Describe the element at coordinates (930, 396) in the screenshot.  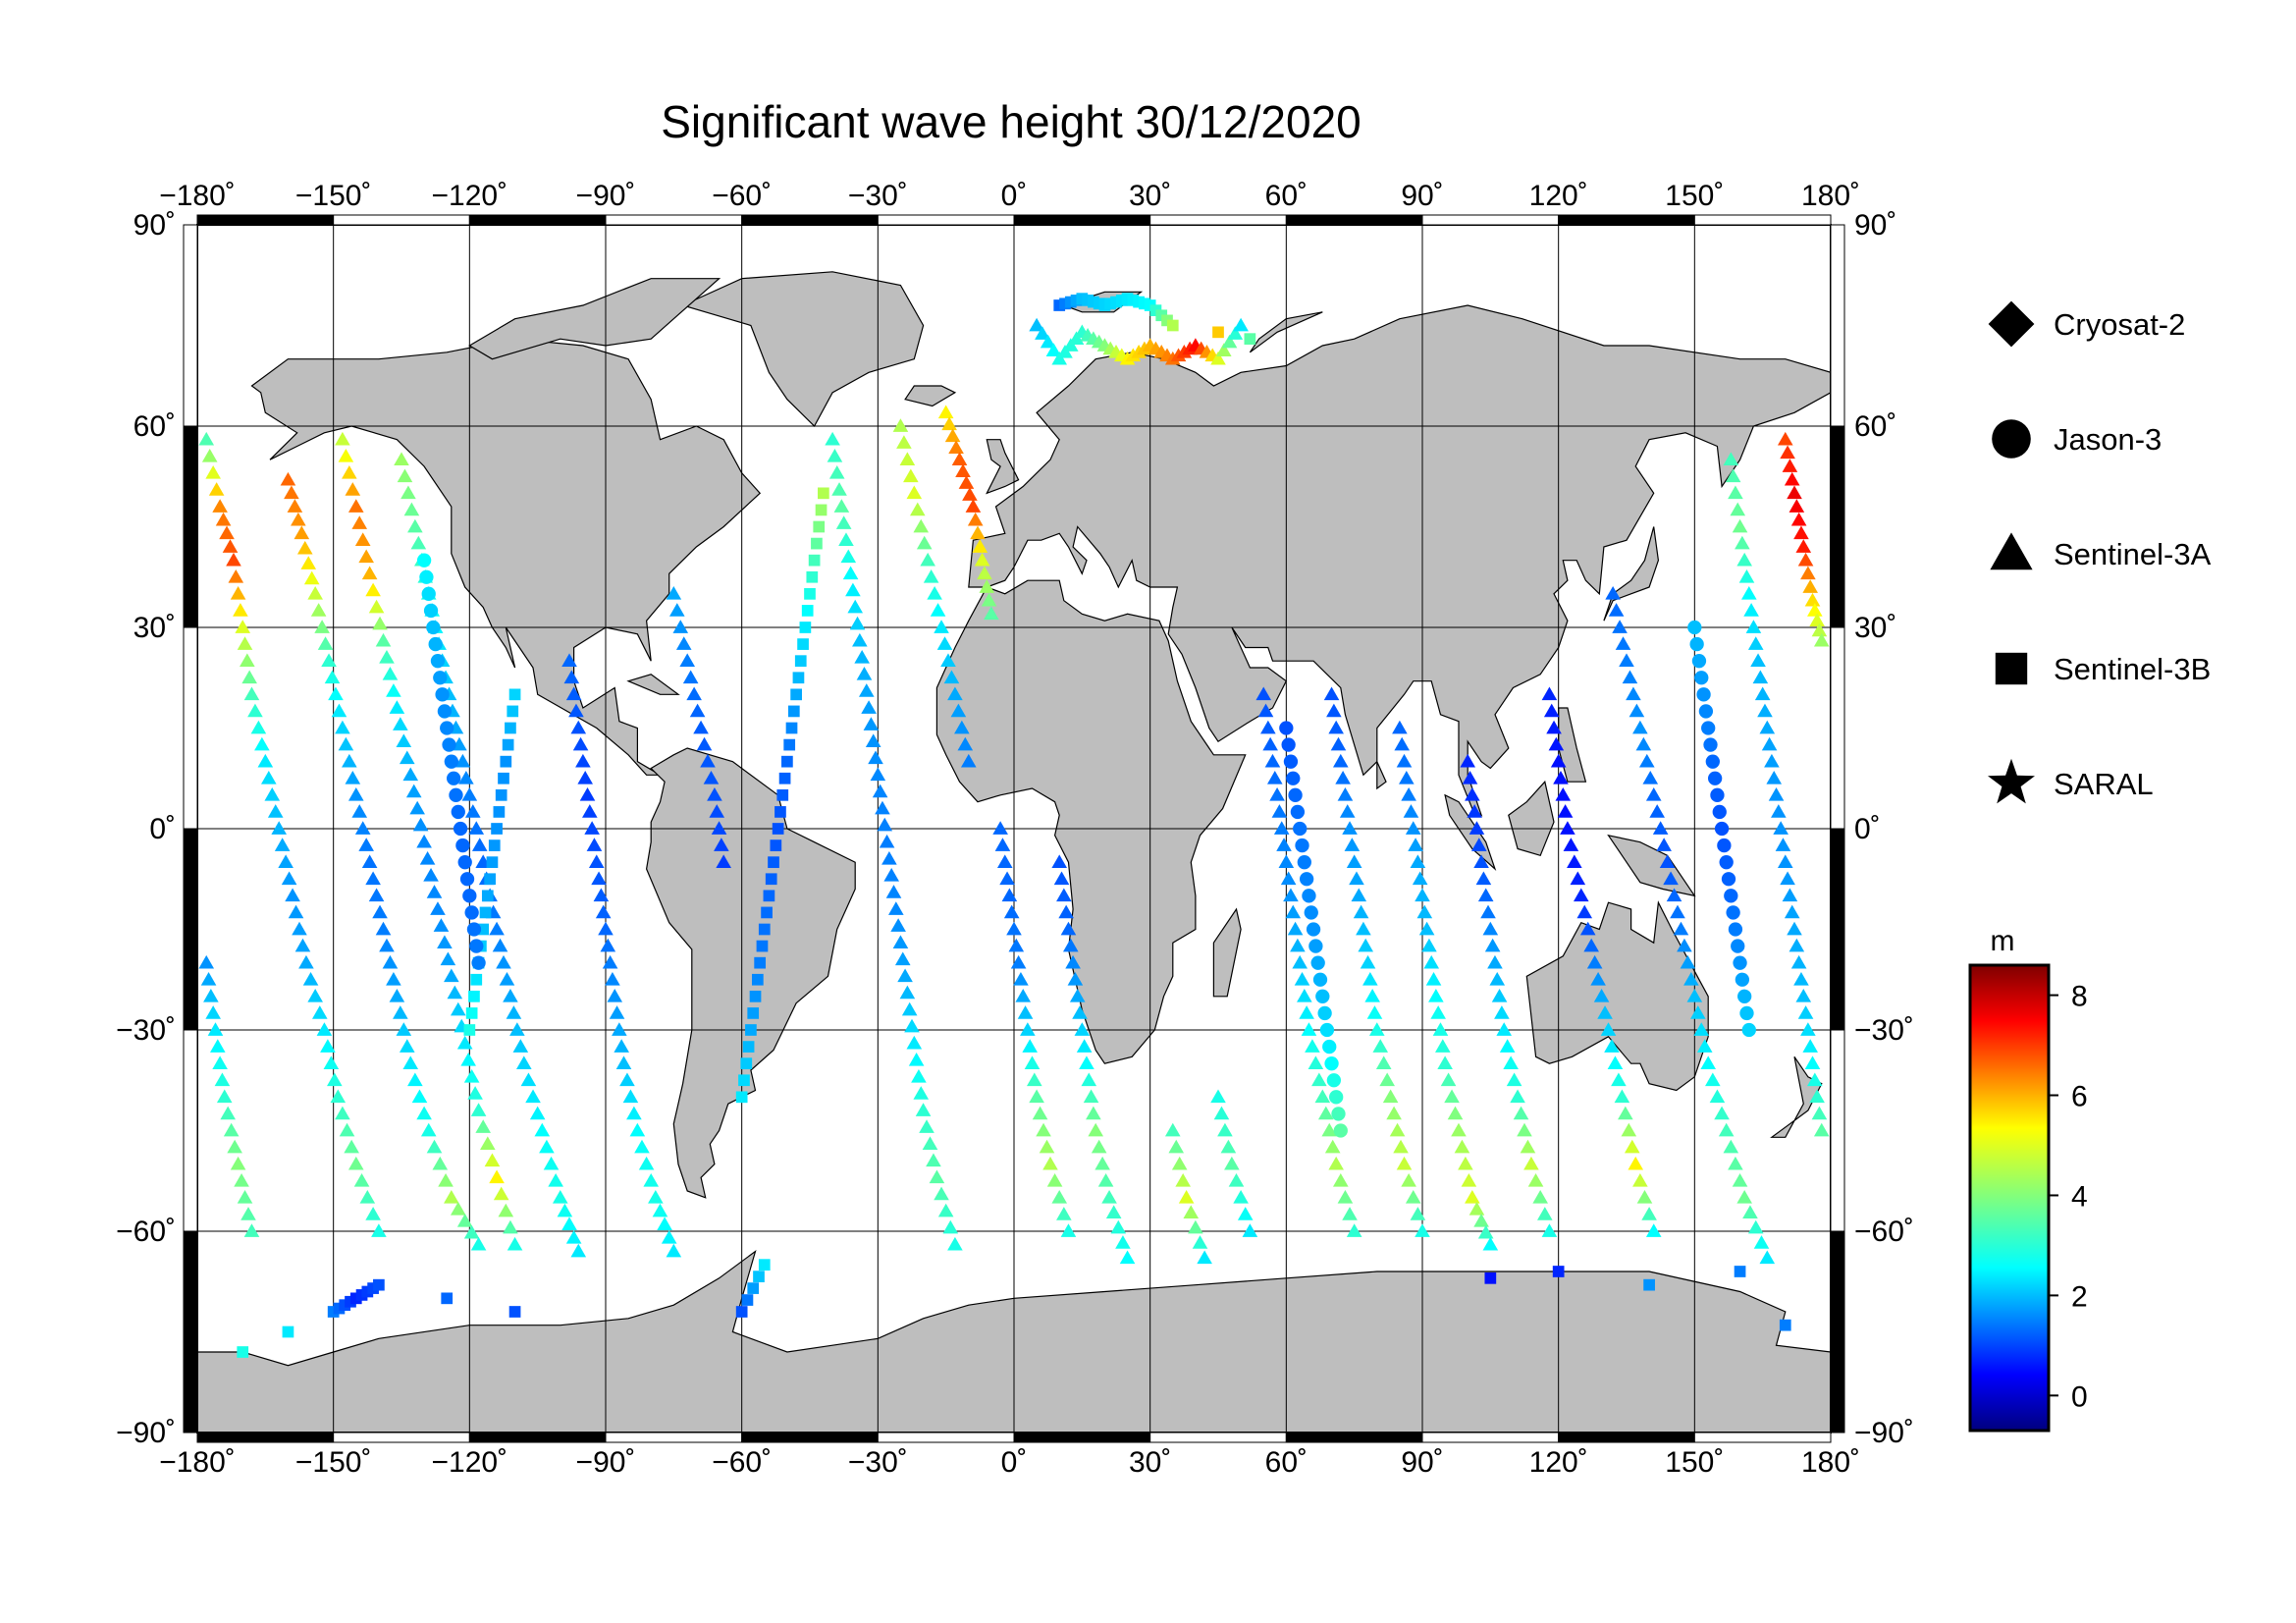
I see `land-iceland` at that location.